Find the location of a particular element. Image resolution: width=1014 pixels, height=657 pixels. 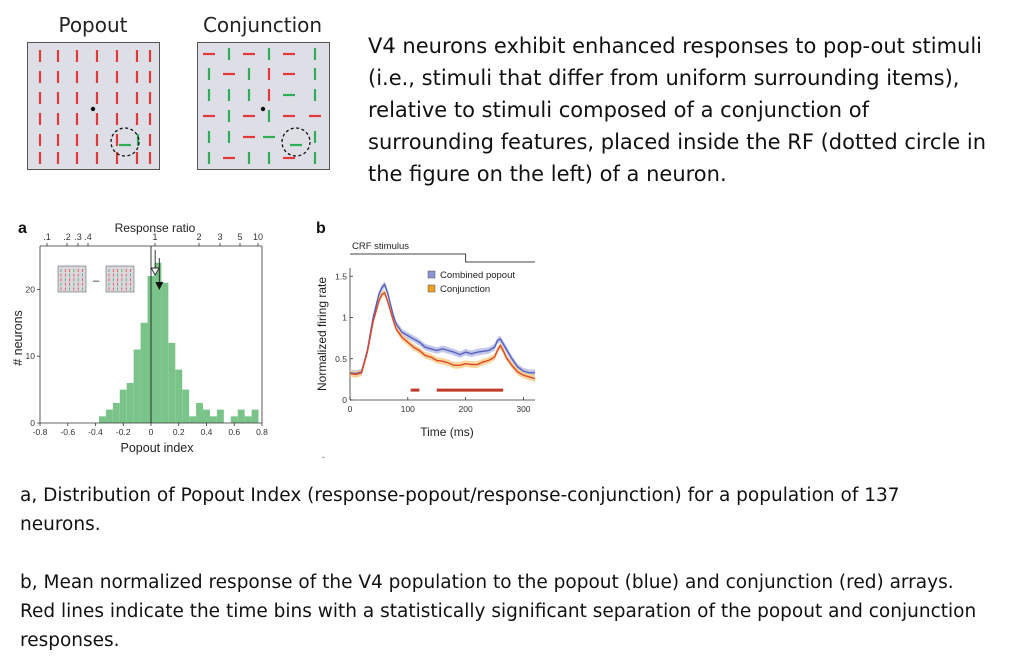

conjunction-line is located at coordinates (442, 335).